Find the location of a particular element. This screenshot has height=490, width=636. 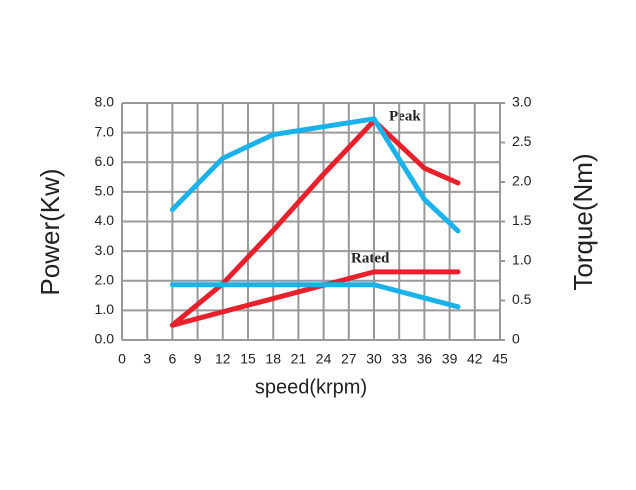

y-tick-label: 1.0 is located at coordinates (105, 309).